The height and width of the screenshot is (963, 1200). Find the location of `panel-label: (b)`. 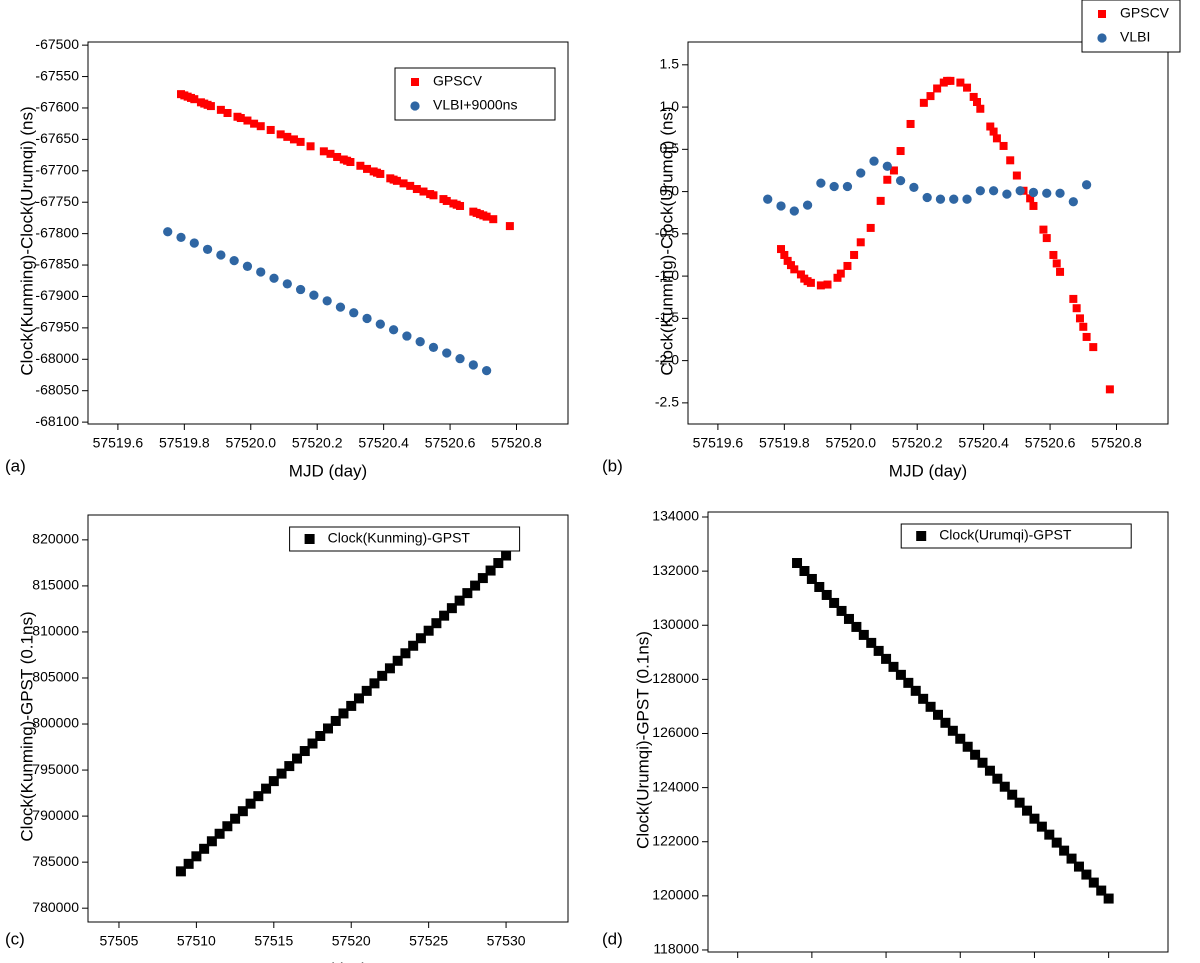

panel-label: (b) is located at coordinates (612, 465).